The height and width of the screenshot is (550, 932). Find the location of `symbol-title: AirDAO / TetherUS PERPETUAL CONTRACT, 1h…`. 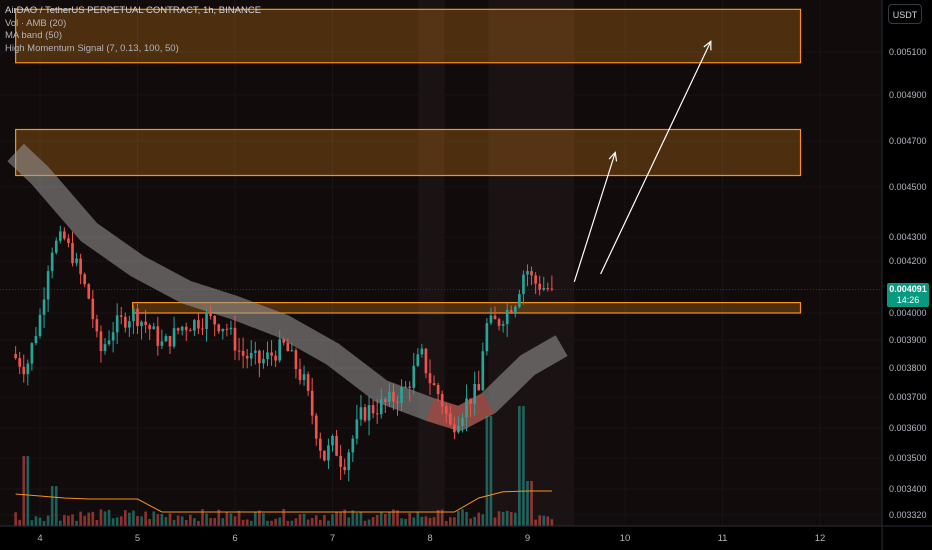

symbol-title: AirDAO / TetherUS PERPETUAL CONTRACT, 1h… is located at coordinates (133, 10).